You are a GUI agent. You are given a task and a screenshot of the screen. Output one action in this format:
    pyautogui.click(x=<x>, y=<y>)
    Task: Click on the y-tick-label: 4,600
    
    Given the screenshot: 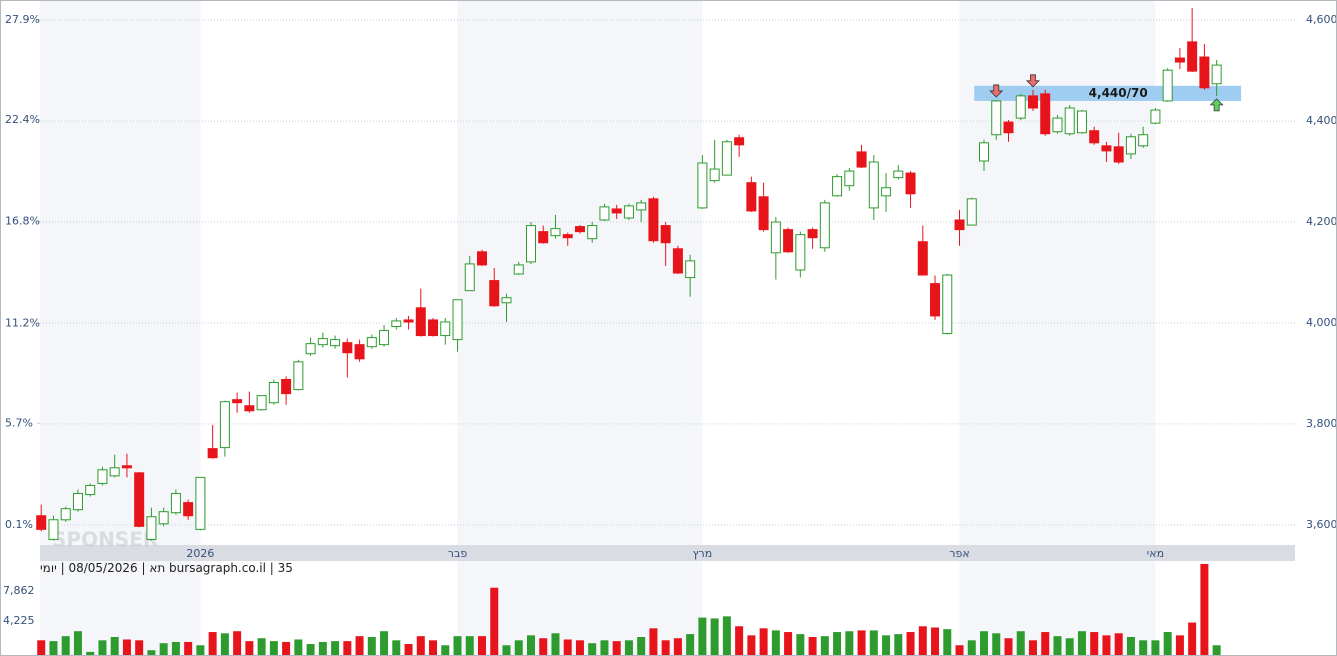 What is the action you would take?
    pyautogui.click(x=1321, y=19)
    